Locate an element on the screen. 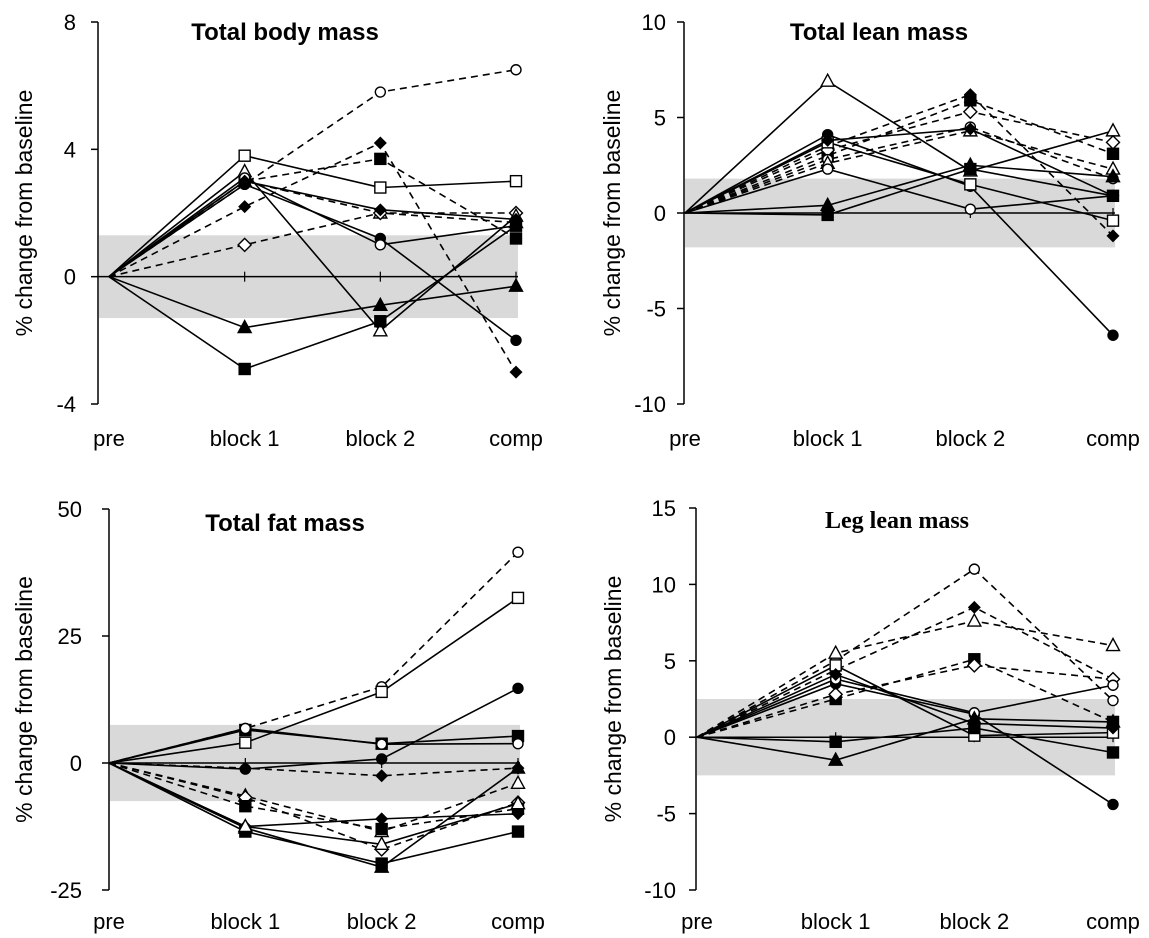 Image resolution: width=1149 pixels, height=938 pixels. x-tick-label: pre is located at coordinates (109, 438).